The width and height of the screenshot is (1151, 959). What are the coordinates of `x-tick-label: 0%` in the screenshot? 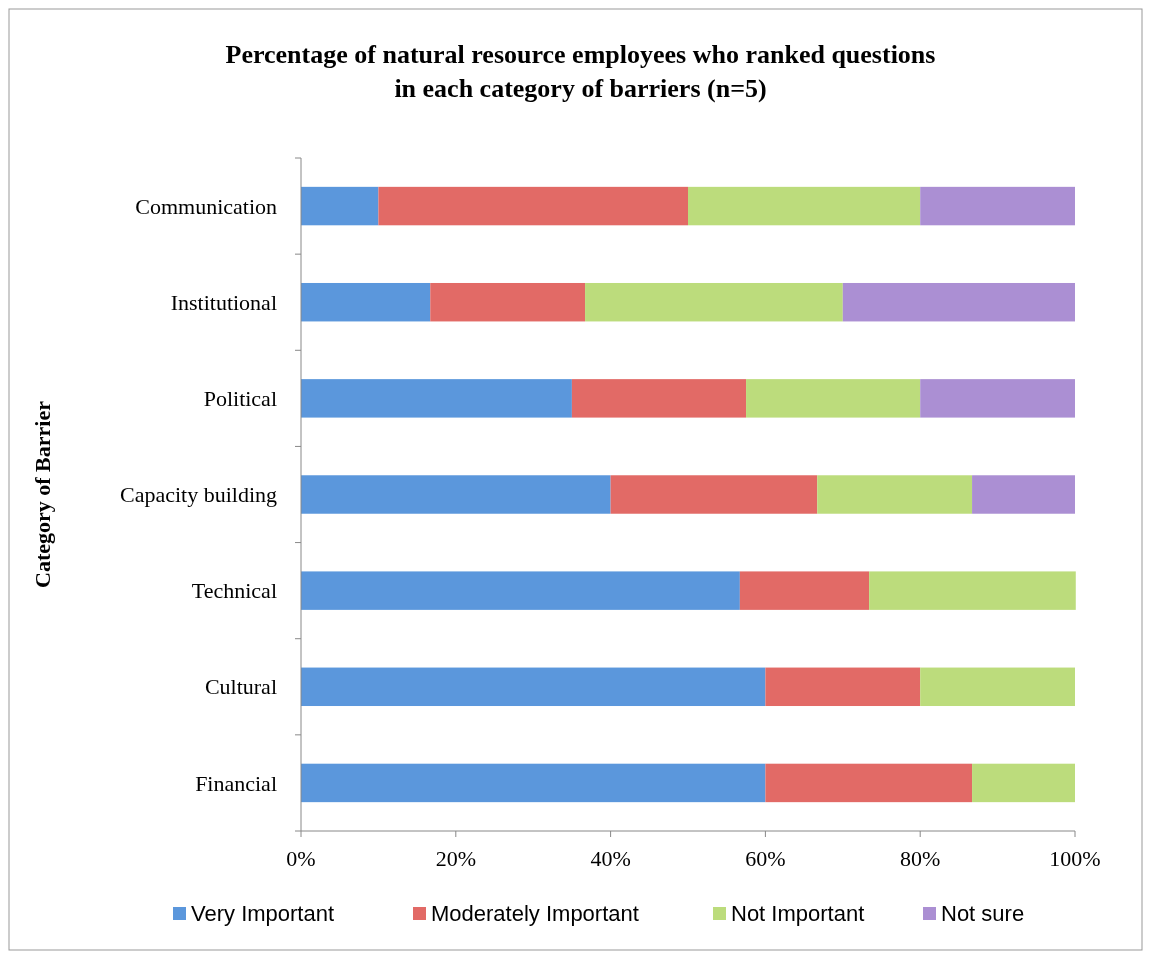 It's located at (301, 858).